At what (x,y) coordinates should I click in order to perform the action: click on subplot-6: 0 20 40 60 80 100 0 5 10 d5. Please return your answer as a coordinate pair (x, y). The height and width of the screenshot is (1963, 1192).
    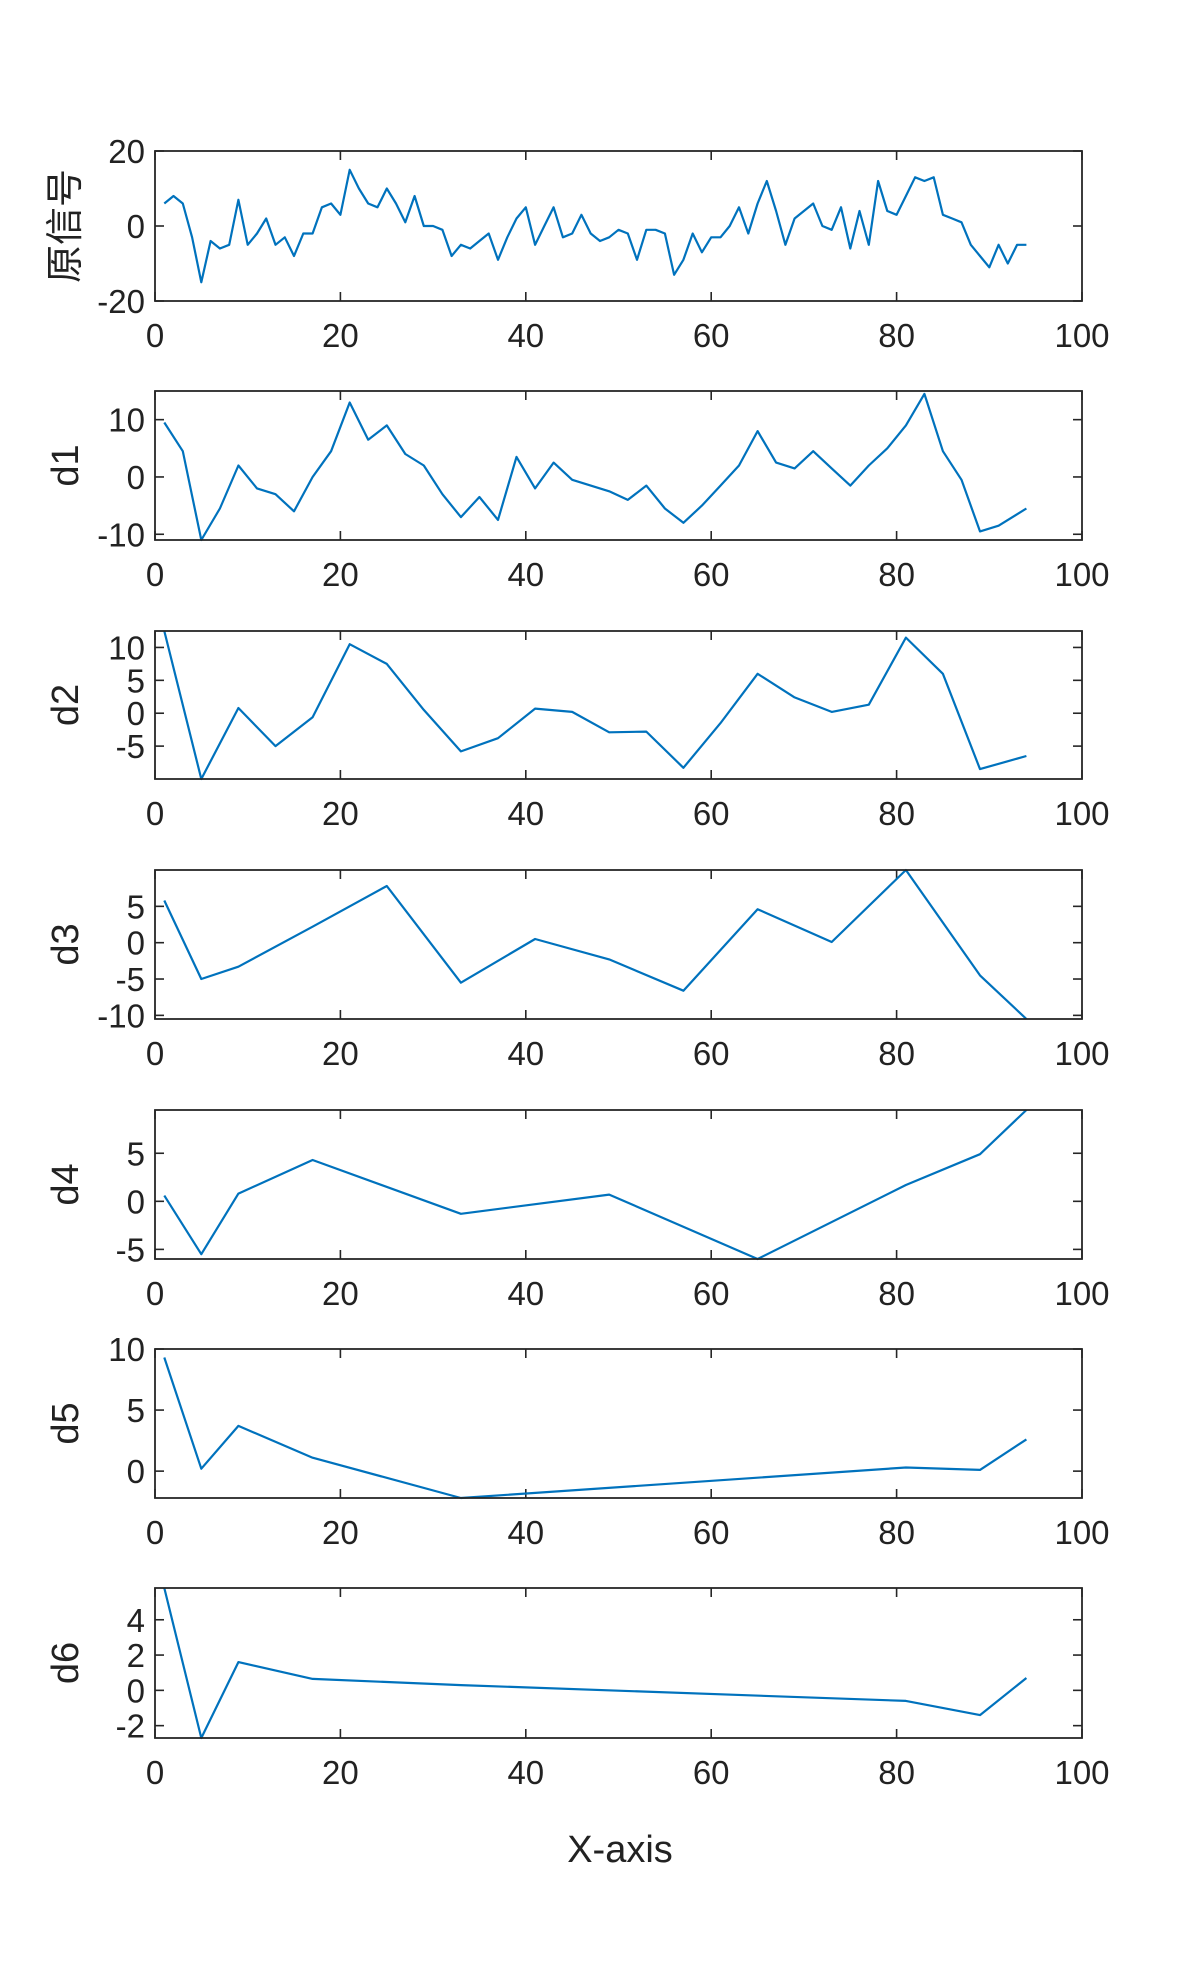
    Looking at the image, I should click on (577, 1441).